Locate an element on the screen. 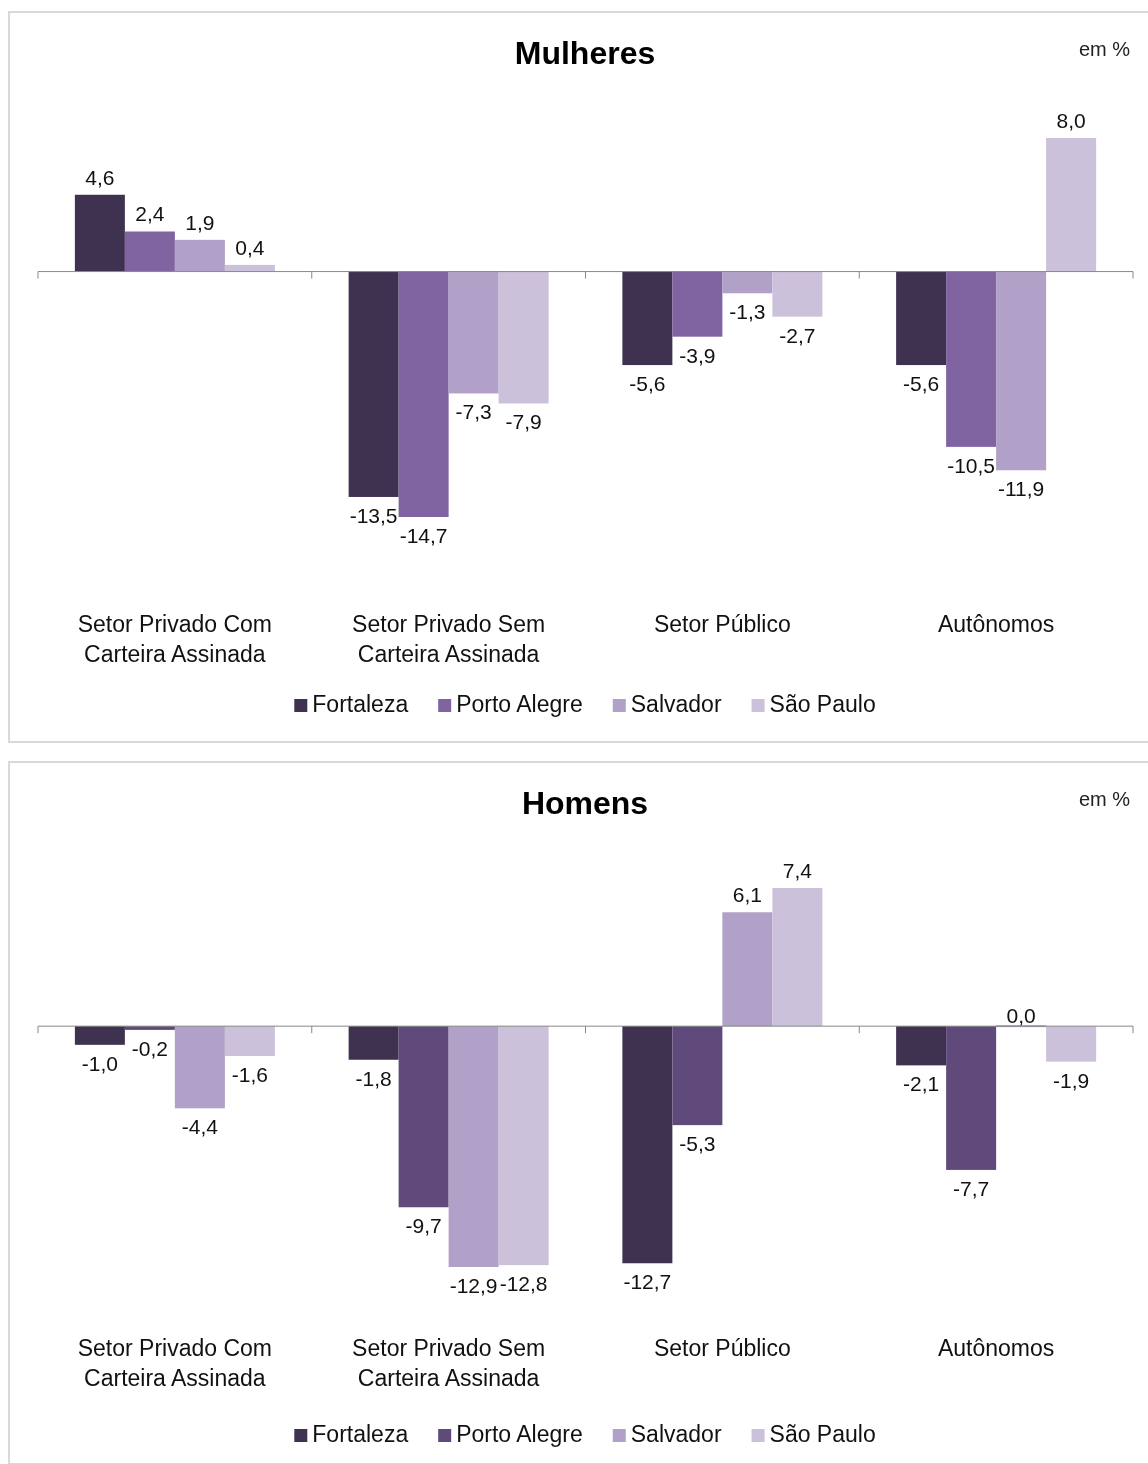 The image size is (1148, 1464). data-label: -11,9 is located at coordinates (1021, 489).